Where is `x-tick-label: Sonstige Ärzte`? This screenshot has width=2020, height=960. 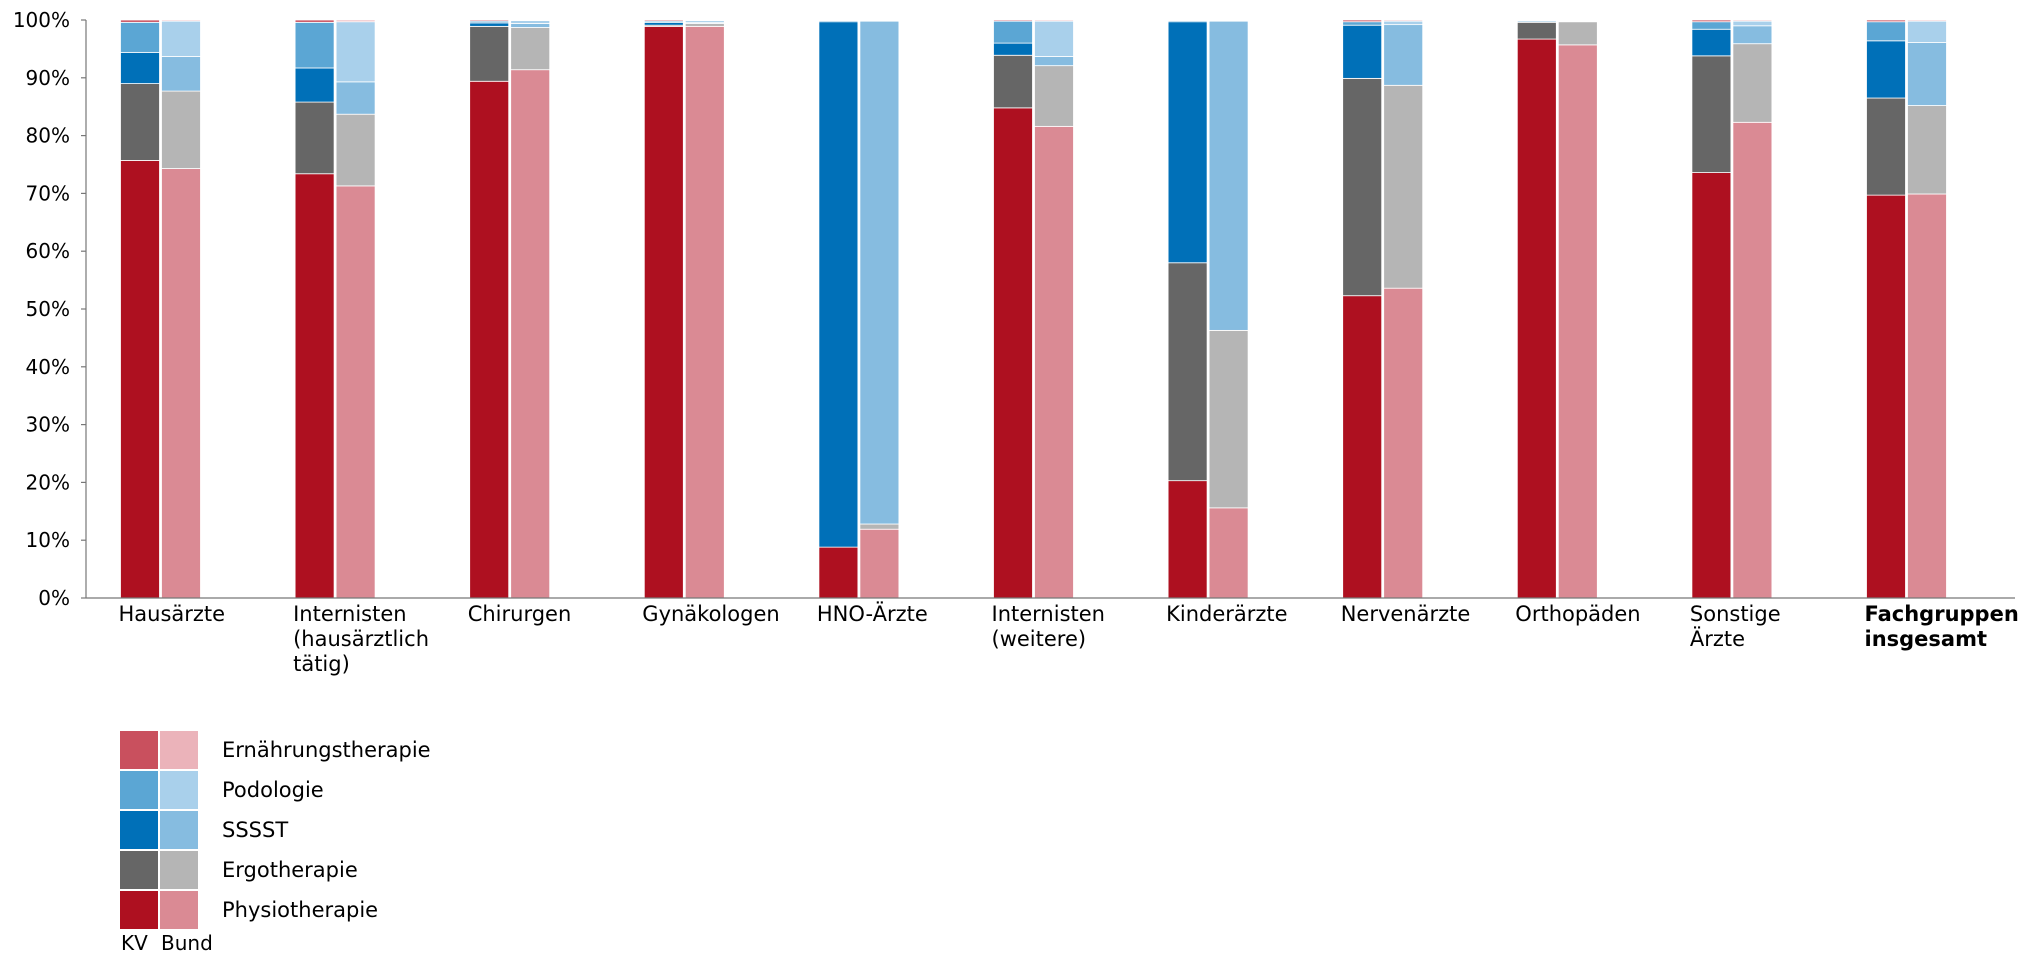 x-tick-label: Sonstige Ärzte is located at coordinates (1735, 626).